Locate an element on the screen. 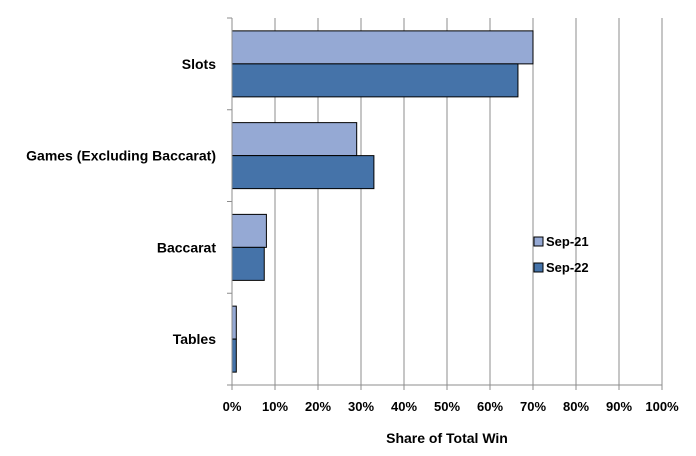 The image size is (696, 456). x-tick-label: 60% is located at coordinates (490, 406).